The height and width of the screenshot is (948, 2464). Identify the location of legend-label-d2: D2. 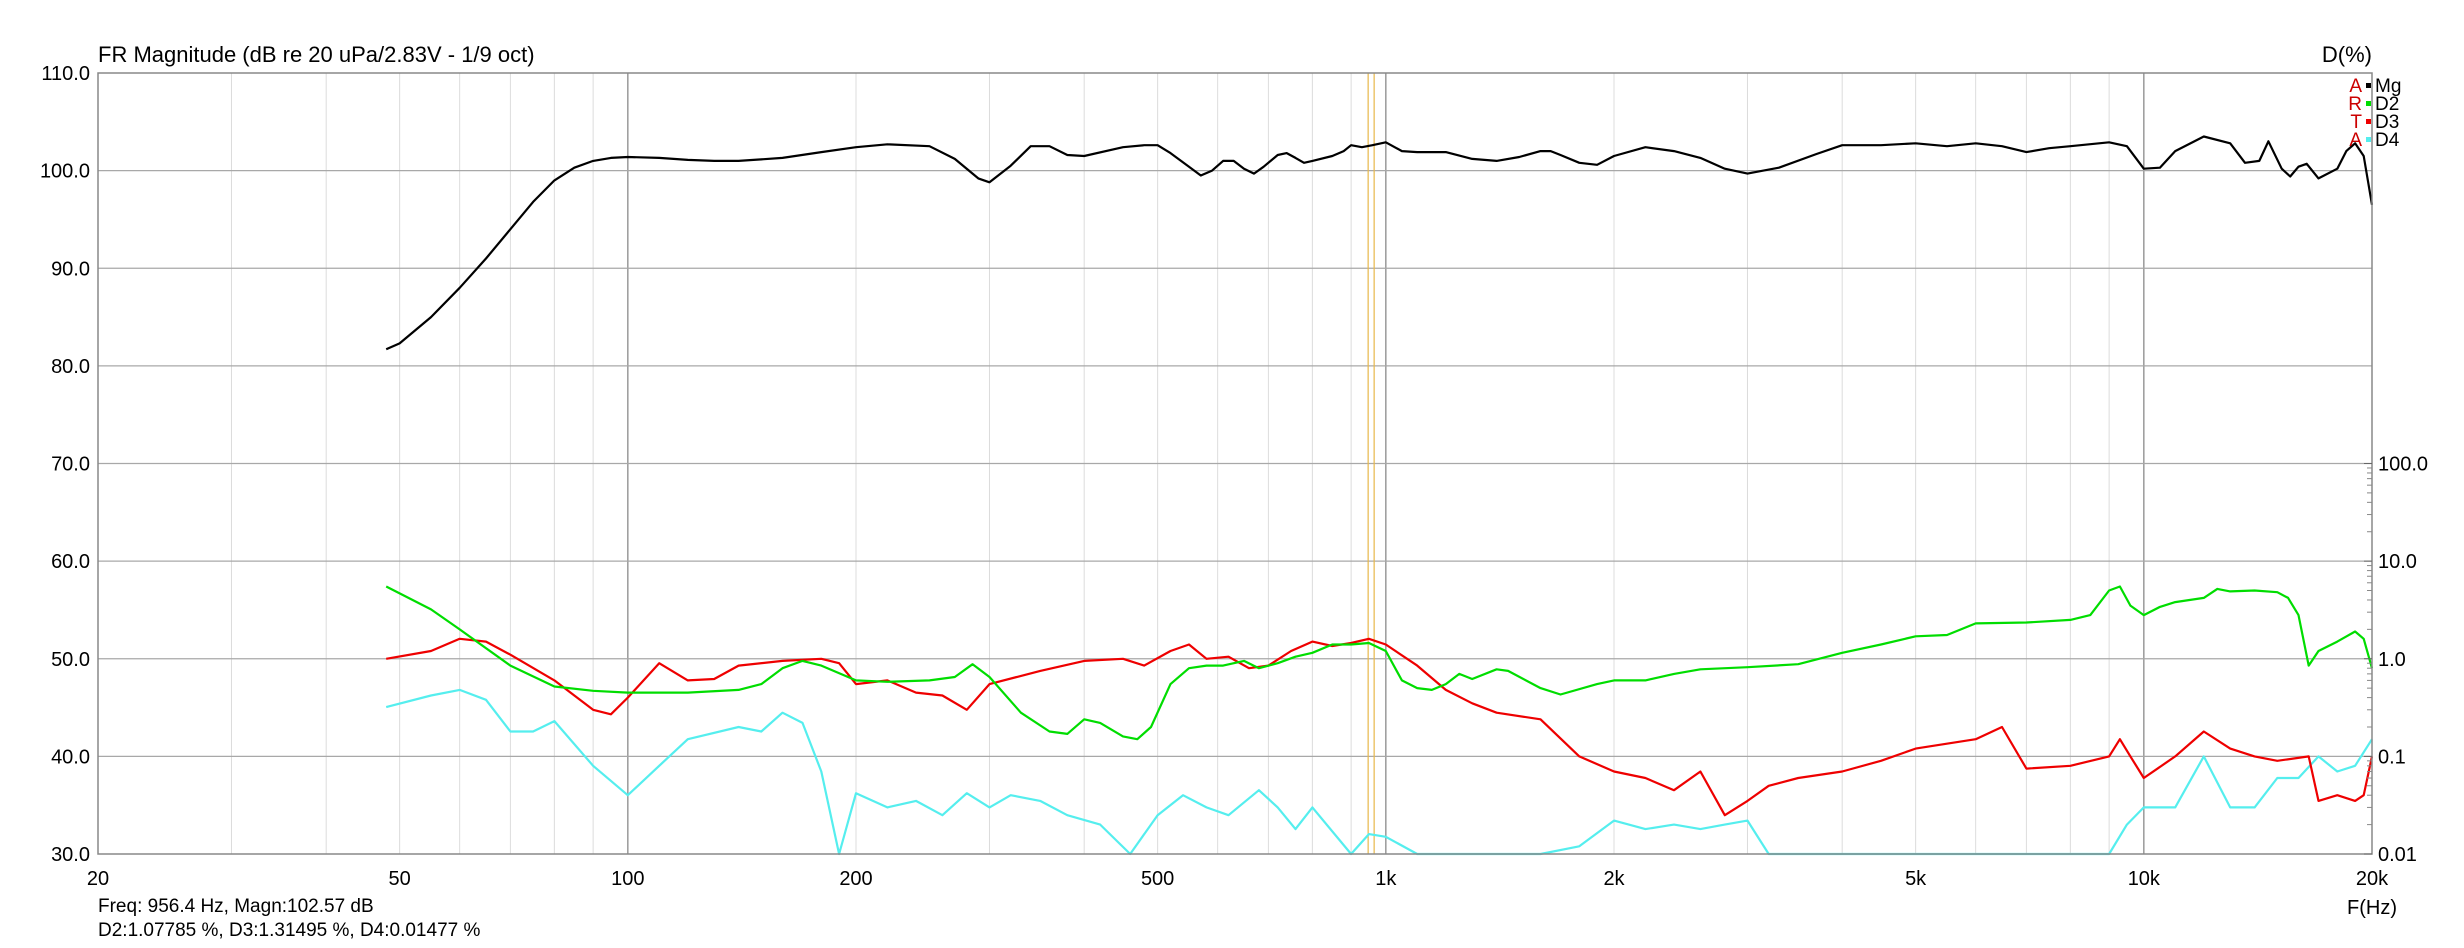
(2387, 104).